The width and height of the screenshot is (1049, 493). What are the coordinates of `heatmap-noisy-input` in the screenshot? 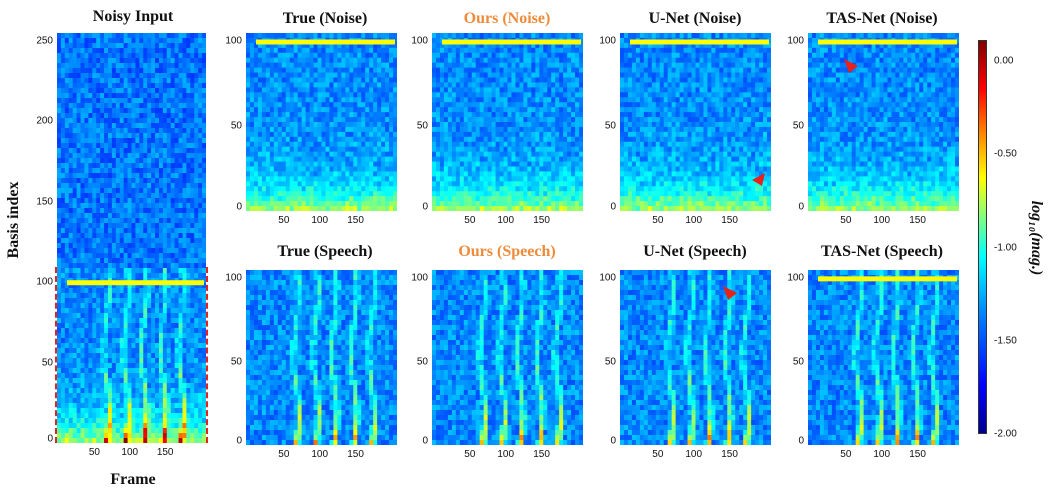 It's located at (131, 238).